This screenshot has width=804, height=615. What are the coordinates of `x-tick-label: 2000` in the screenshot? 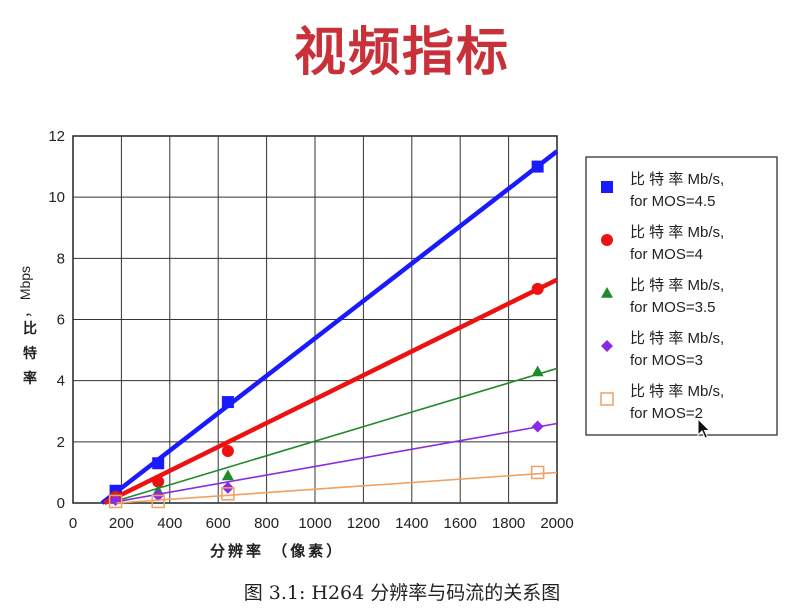 It's located at (556, 523).